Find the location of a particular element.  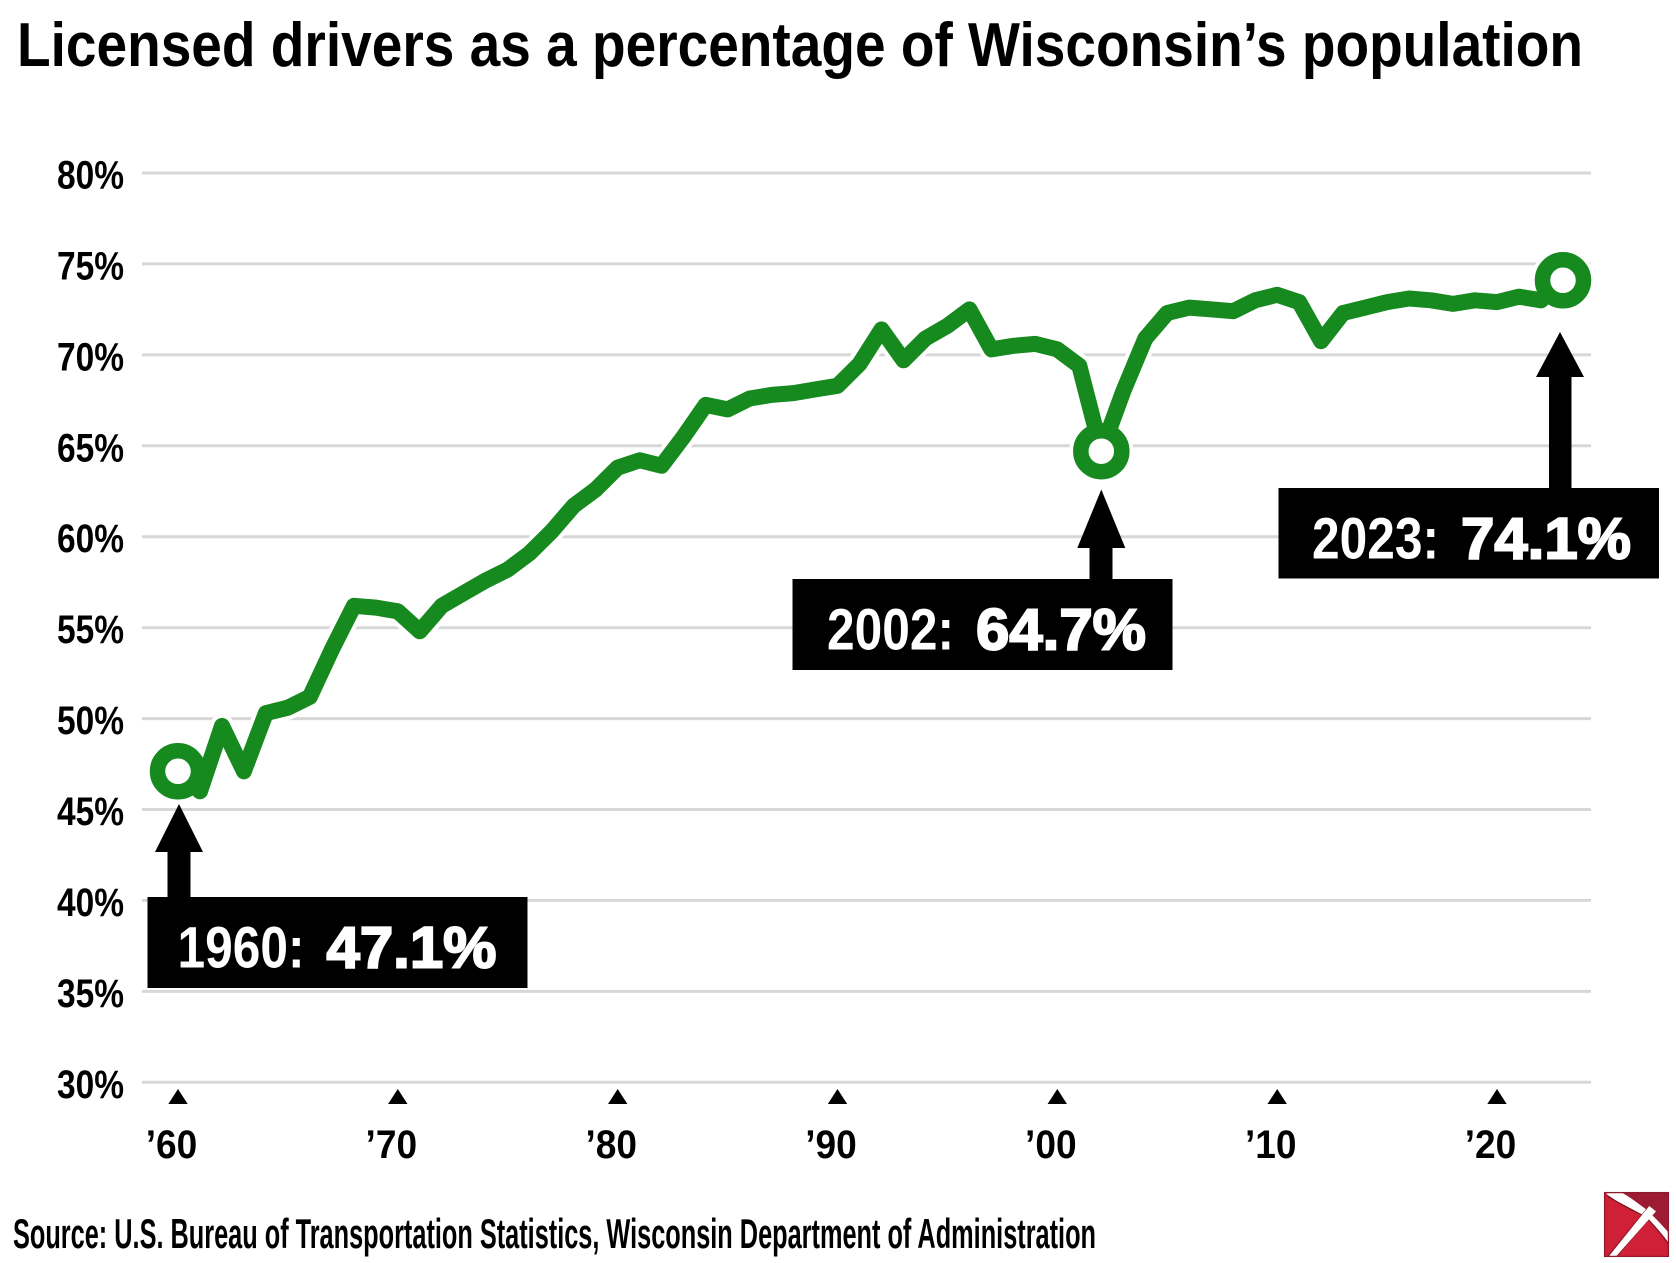

svg-text: 74.1% is located at coordinates (1546, 539).